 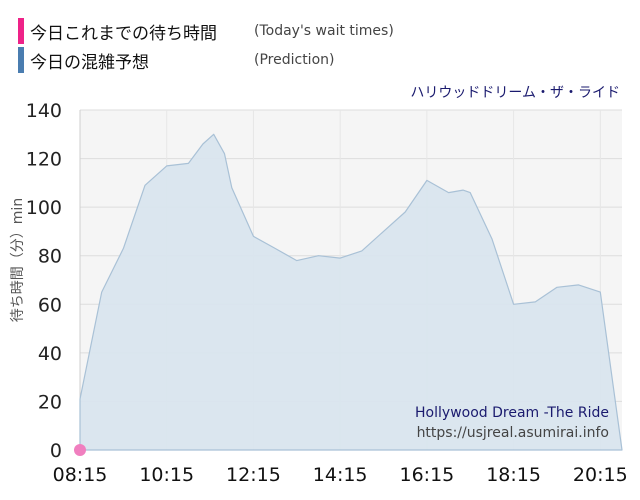 What do you see at coordinates (80, 450) in the screenshot?
I see `actual-wait-point` at bounding box center [80, 450].